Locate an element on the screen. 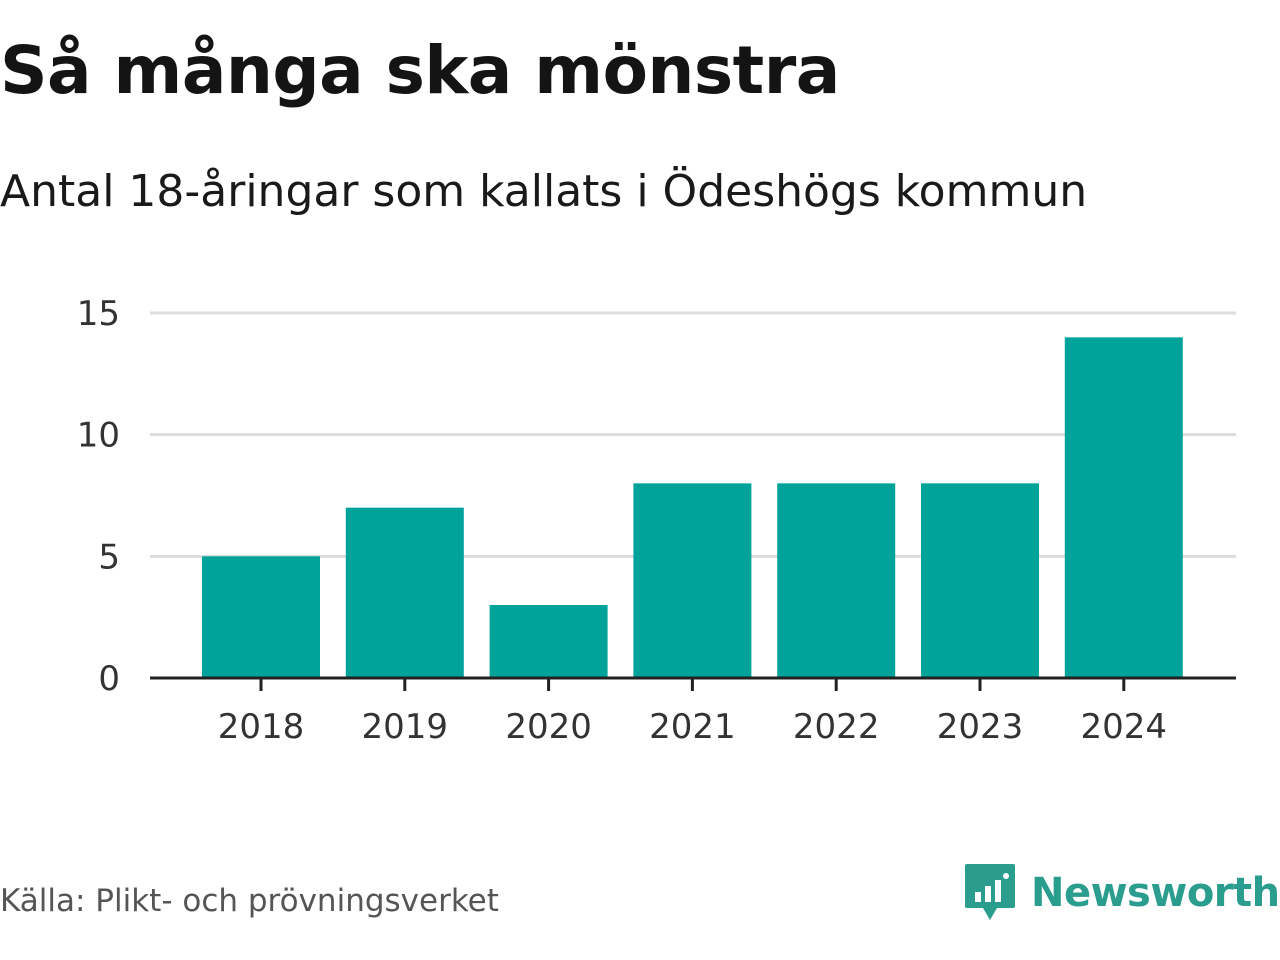 Image resolution: width=1280 pixels, height=960 pixels. x-tick-label: 2023 is located at coordinates (980, 727).